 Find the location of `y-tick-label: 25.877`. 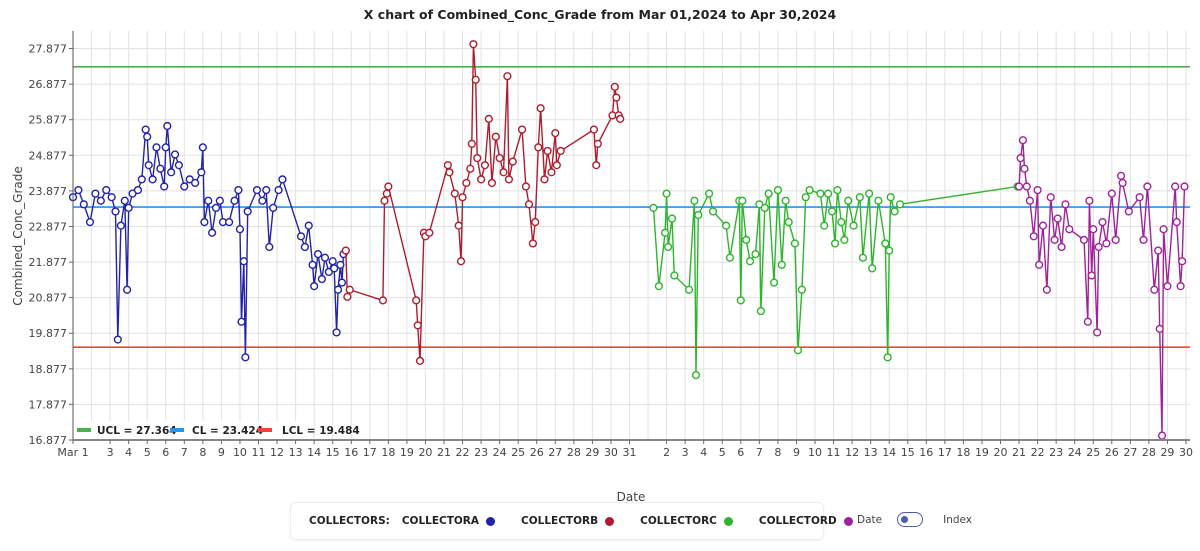

y-tick-label: 25.877 is located at coordinates (48, 120).